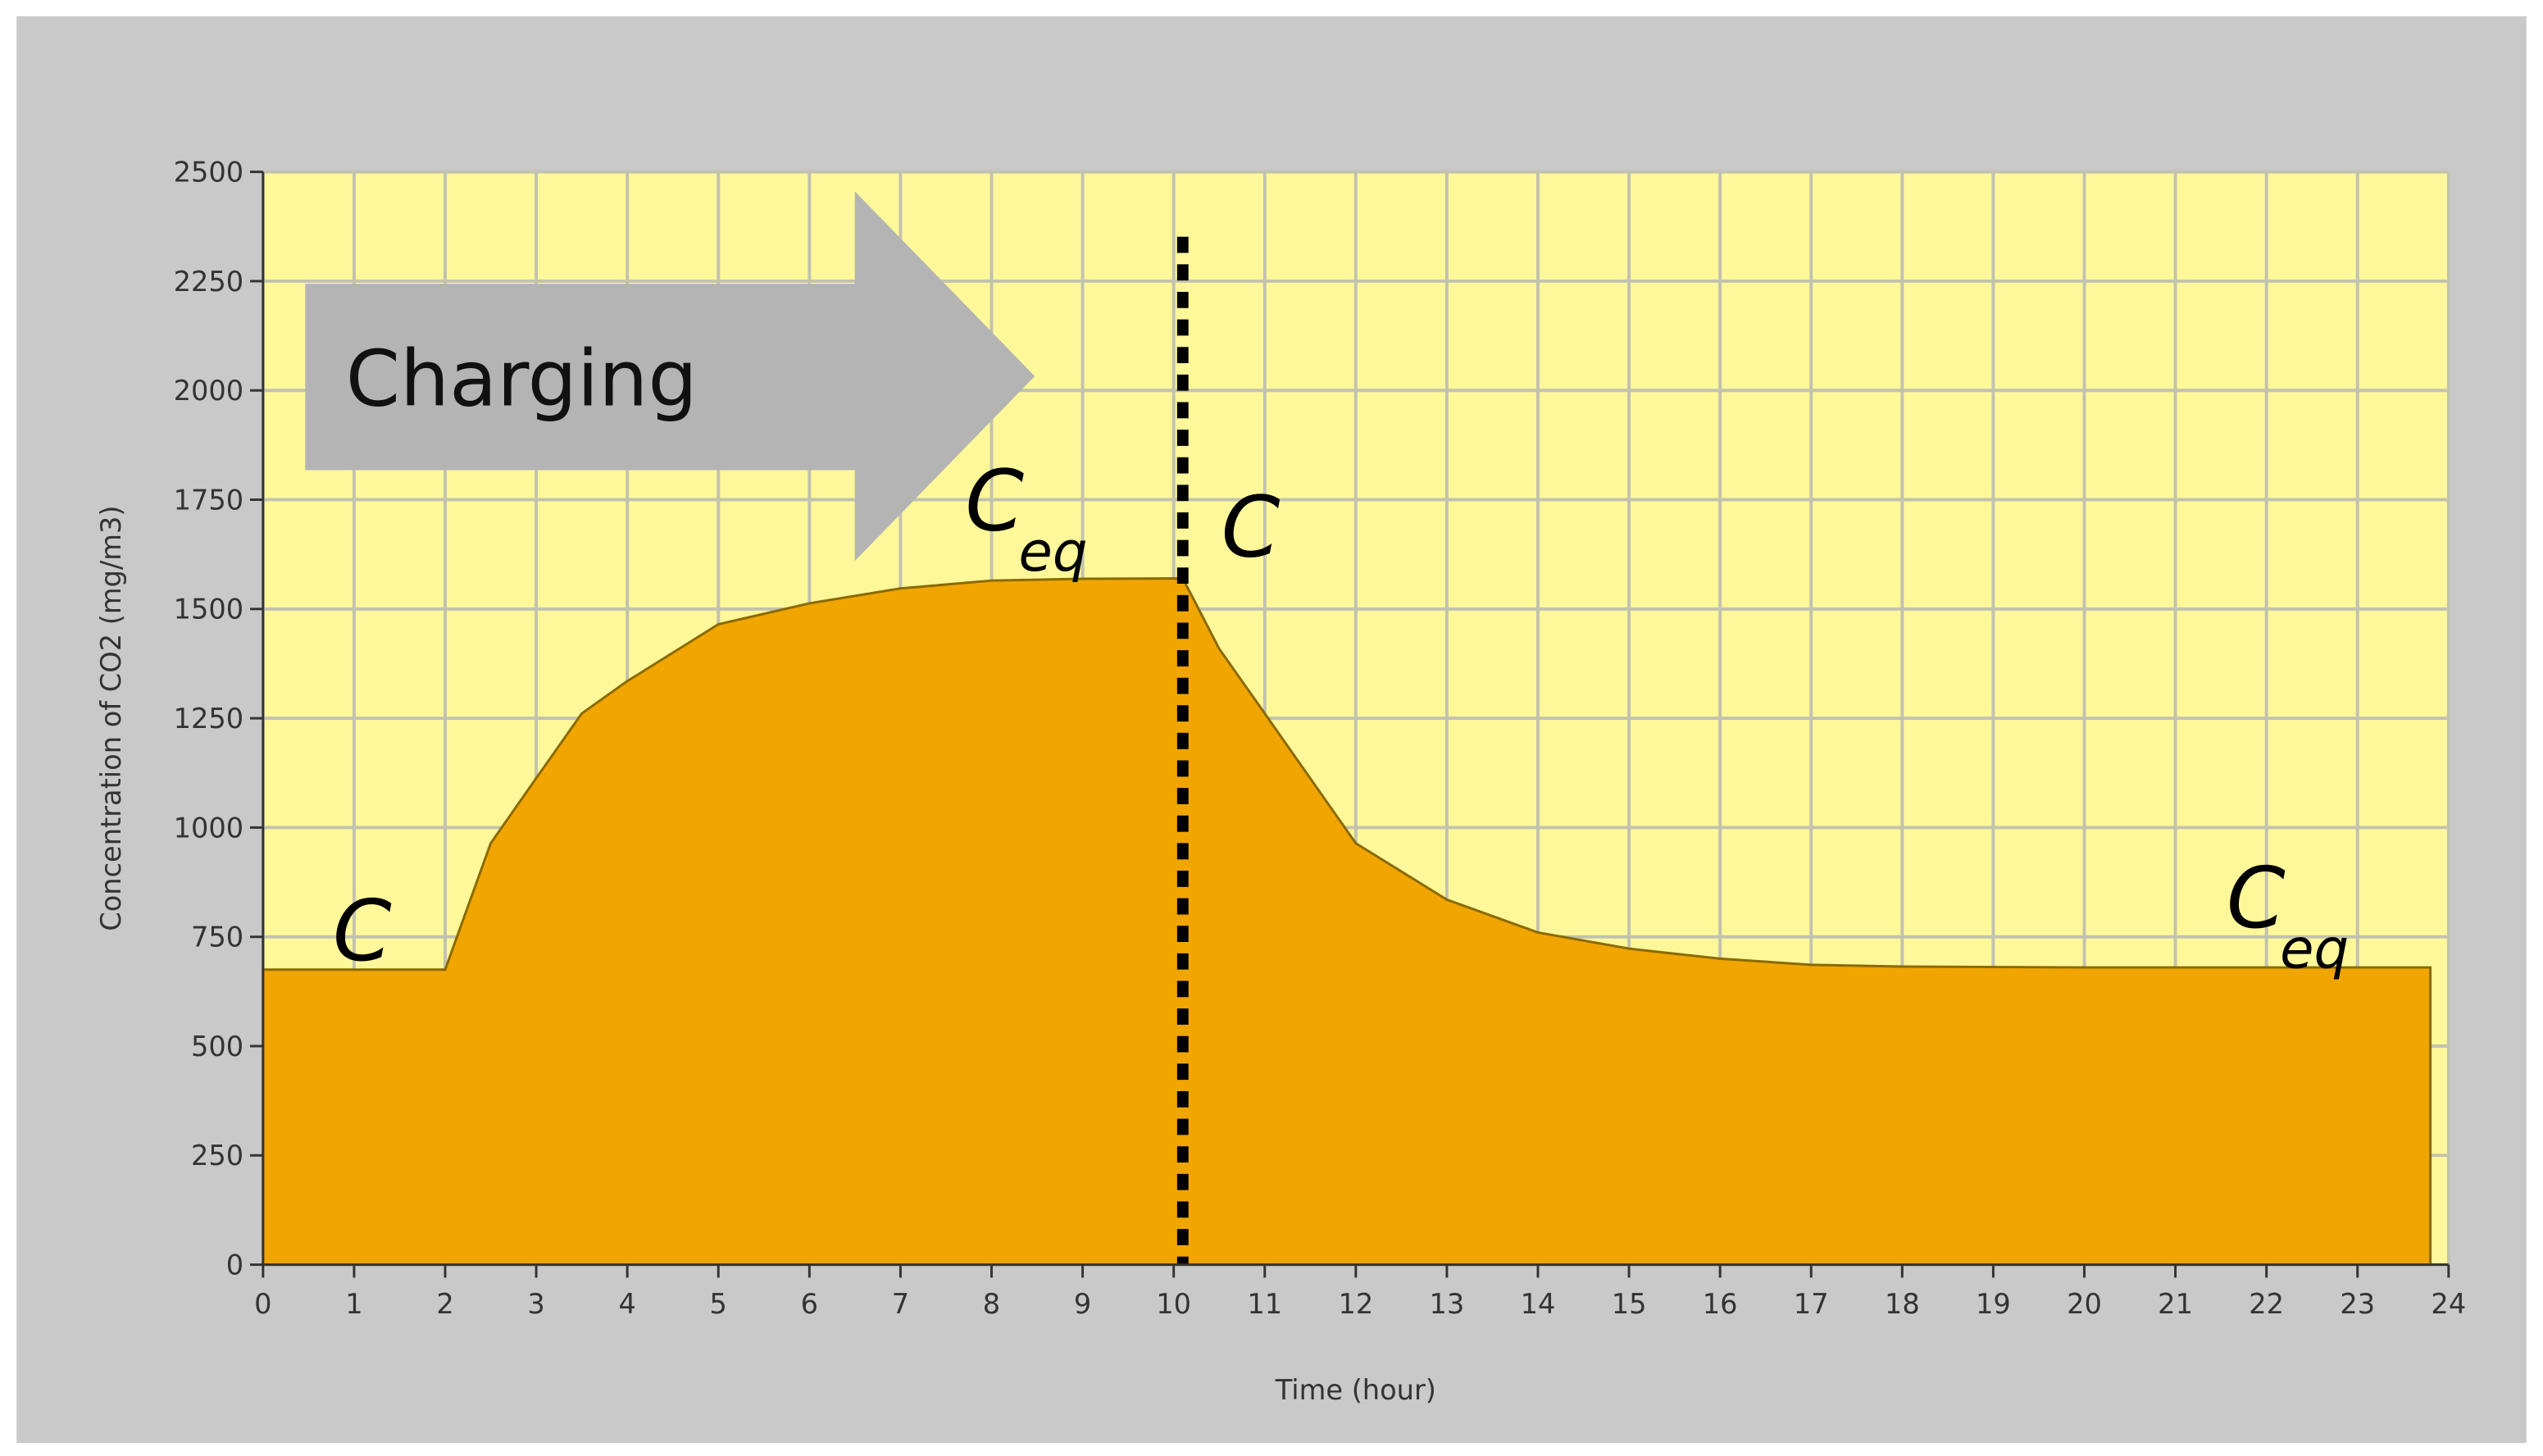  What do you see at coordinates (1082, 1304) in the screenshot?
I see `x-tick-label: 9` at bounding box center [1082, 1304].